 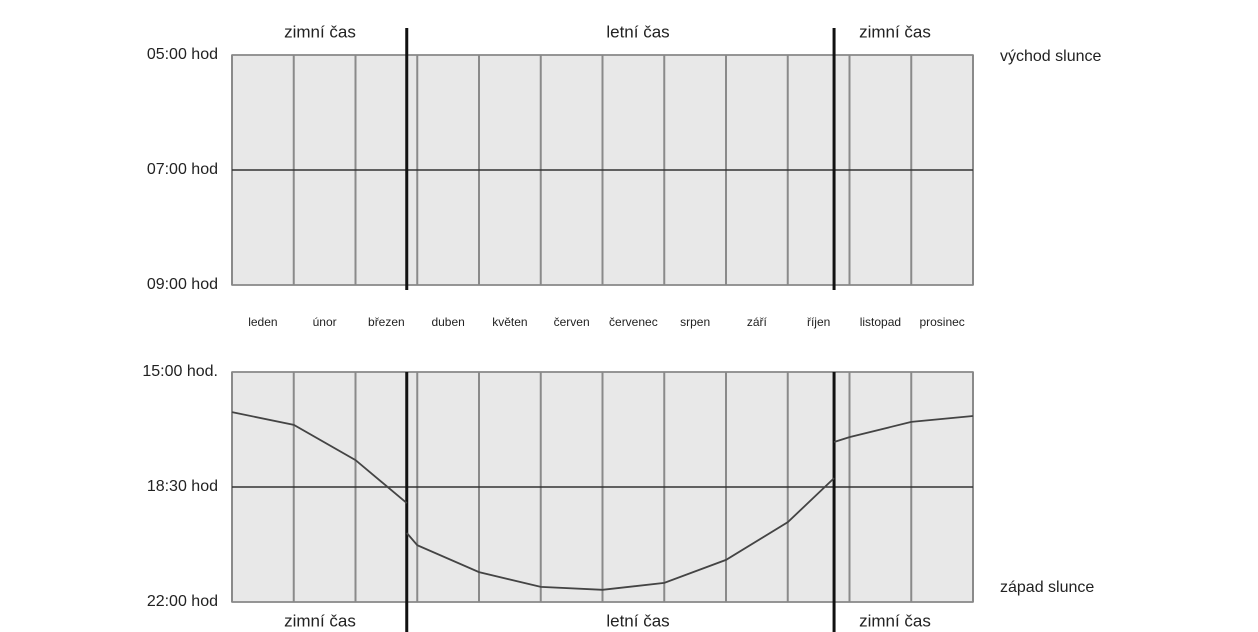 I want to click on month-label: listopad, so click(x=880, y=322).